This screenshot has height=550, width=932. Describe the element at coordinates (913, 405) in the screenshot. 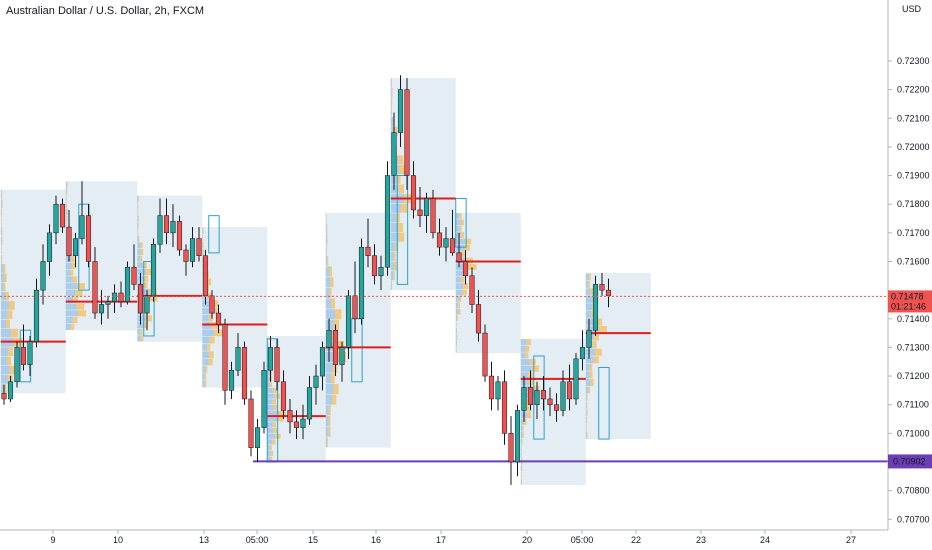

I see `price-tick-label: 0.71100` at that location.